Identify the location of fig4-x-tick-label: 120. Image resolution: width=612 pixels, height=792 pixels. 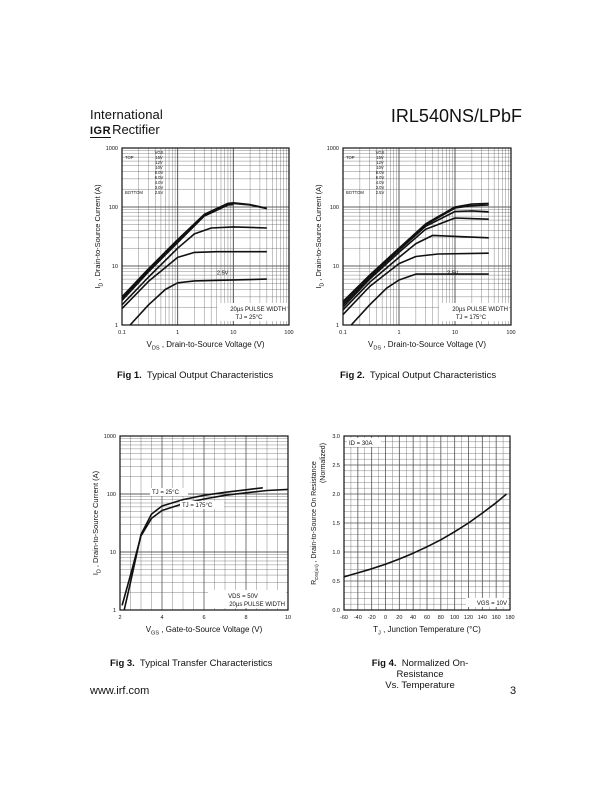
(468, 618).